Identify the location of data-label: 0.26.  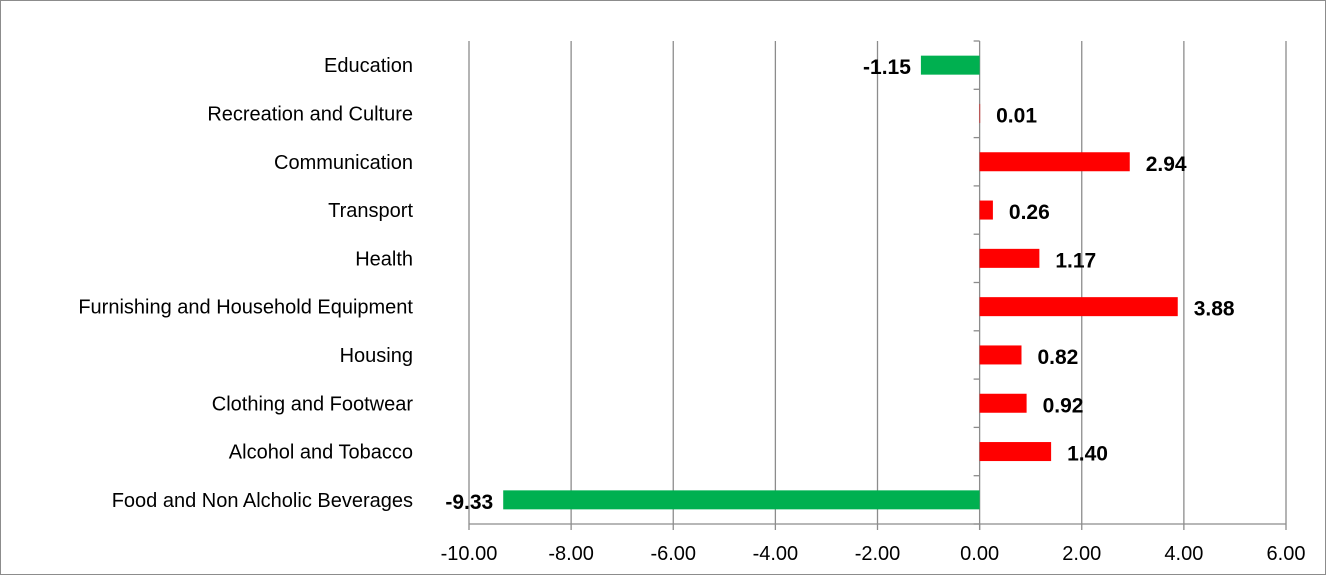
(1029, 212).